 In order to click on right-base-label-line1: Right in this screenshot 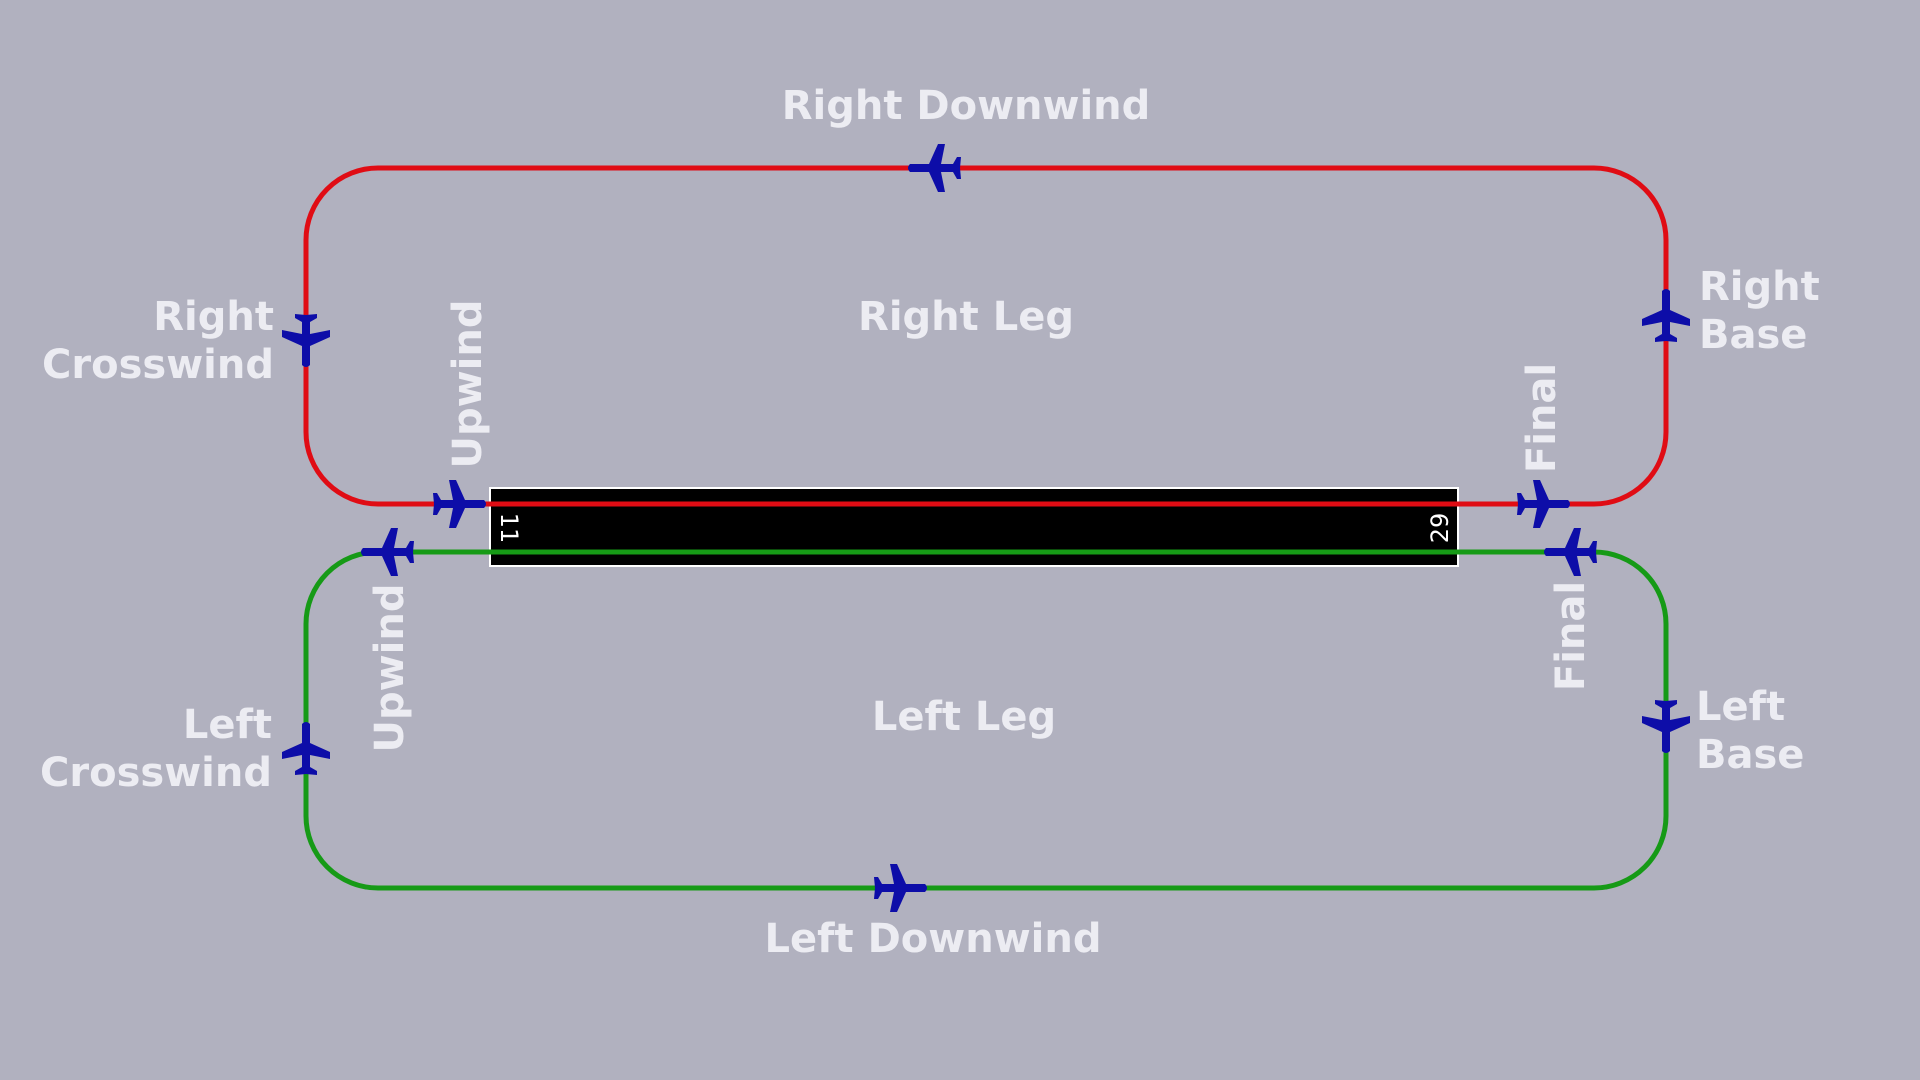, I will do `click(1759, 287)`.